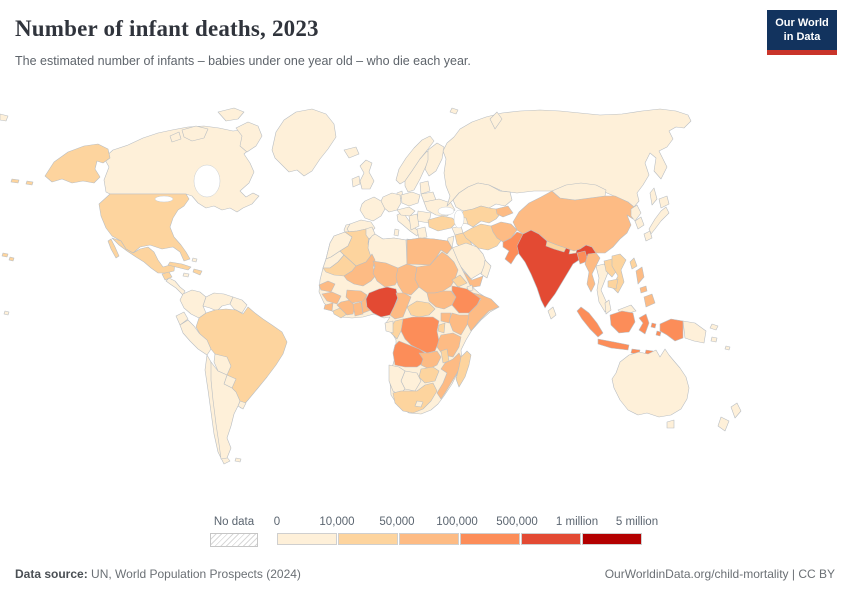  What do you see at coordinates (608, 307) in the screenshot?
I see `country-malaysia-peninsula` at bounding box center [608, 307].